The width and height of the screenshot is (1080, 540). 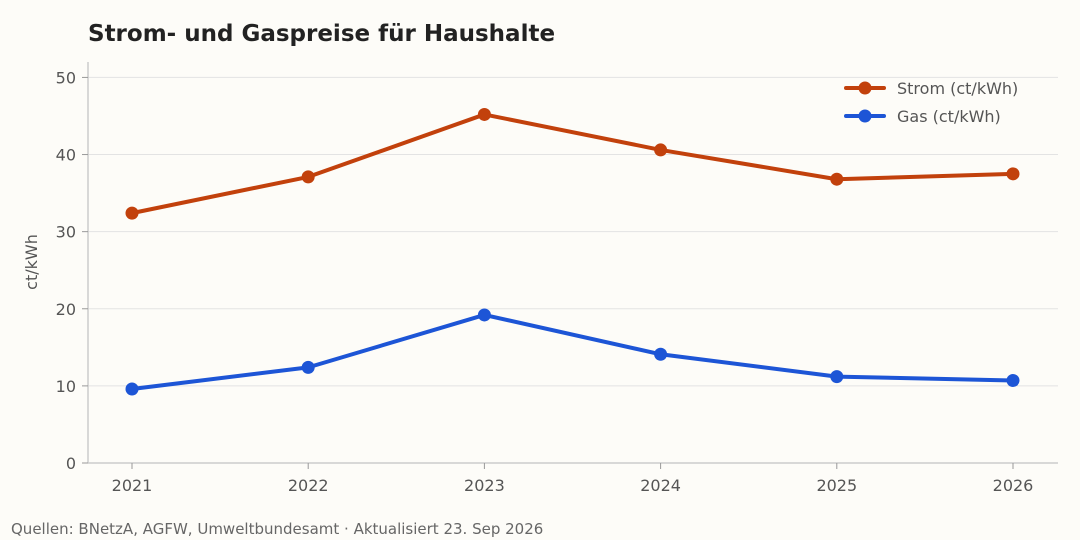 I want to click on x-tick-label: 2023, so click(x=484, y=485).